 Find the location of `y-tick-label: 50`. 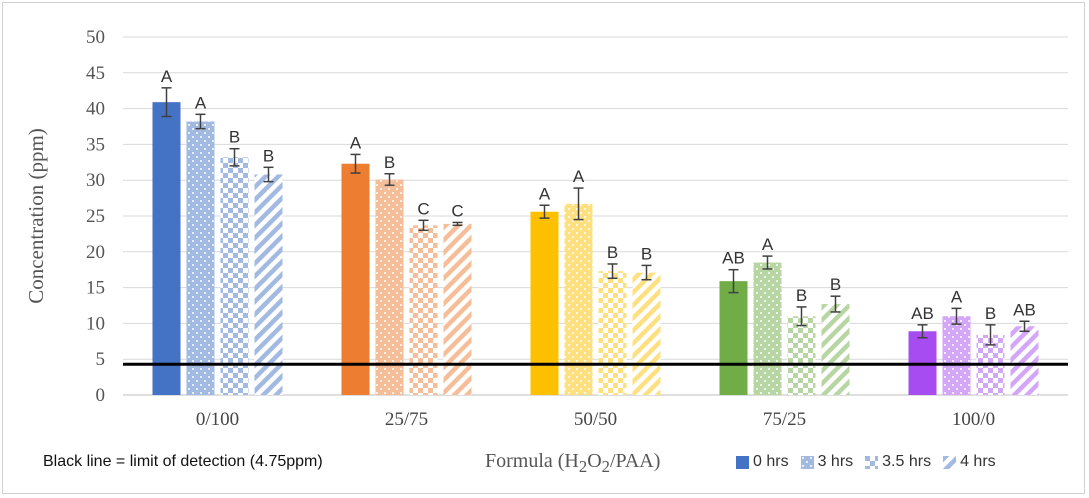

y-tick-label: 50 is located at coordinates (95, 37).